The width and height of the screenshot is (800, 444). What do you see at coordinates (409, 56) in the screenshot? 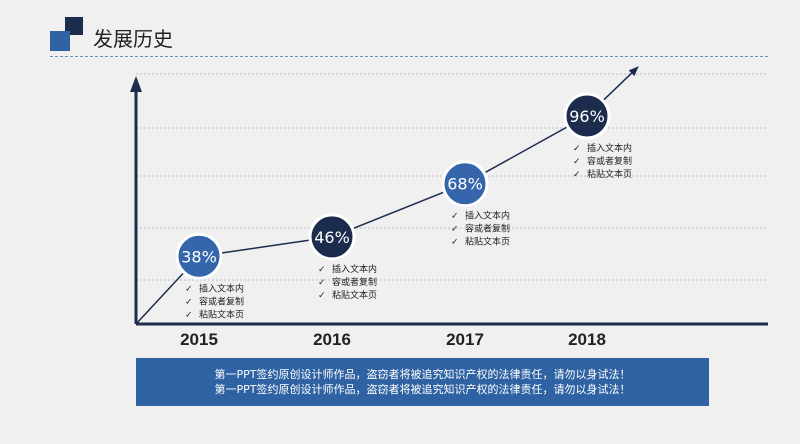
I see `header-divider` at bounding box center [409, 56].